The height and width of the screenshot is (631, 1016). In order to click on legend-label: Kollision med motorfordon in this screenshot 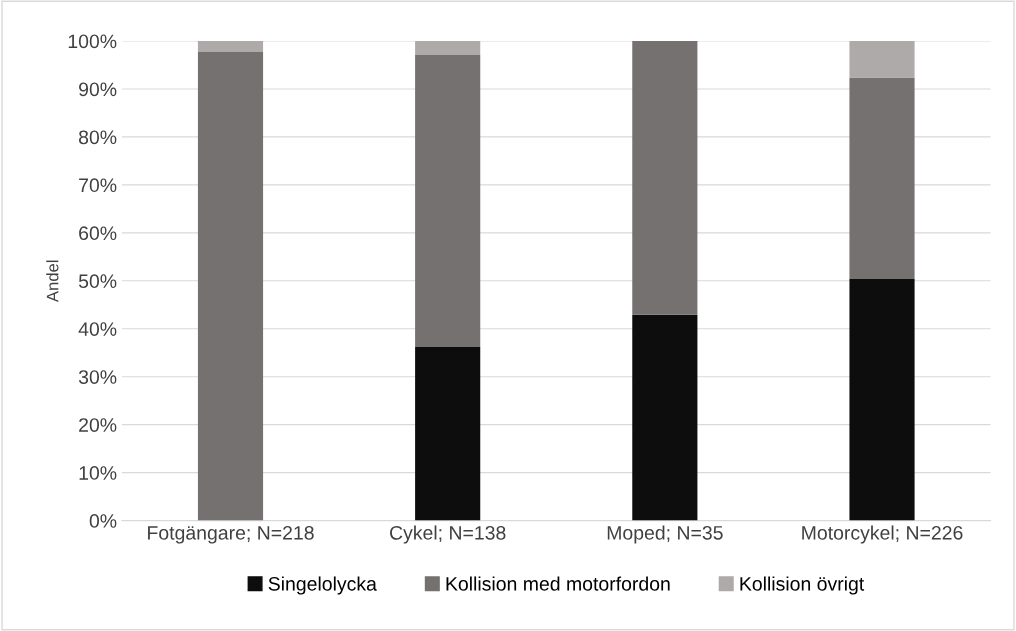, I will do `click(558, 583)`.